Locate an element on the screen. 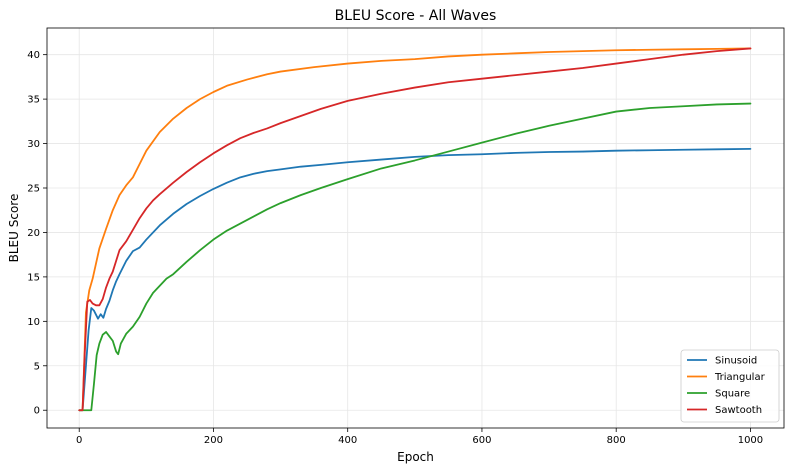  y-axis-ticks: 0 5 10 15 20 25 30 35 40 is located at coordinates (37, 233).